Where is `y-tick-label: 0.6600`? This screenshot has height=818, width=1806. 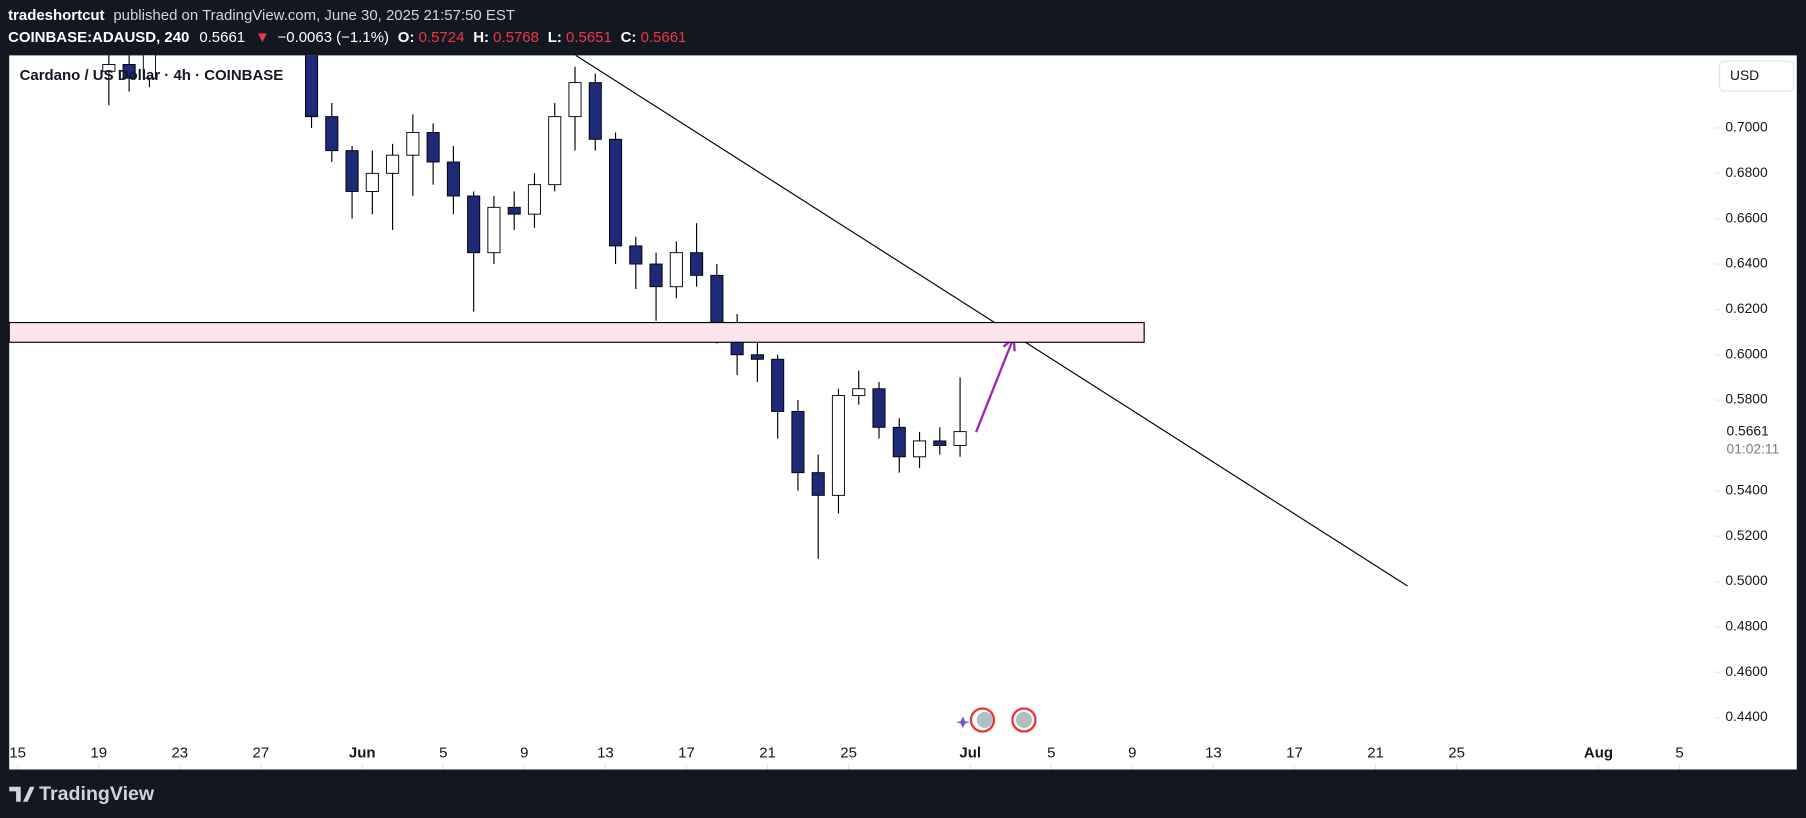
y-tick-label: 0.6600 is located at coordinates (1746, 217).